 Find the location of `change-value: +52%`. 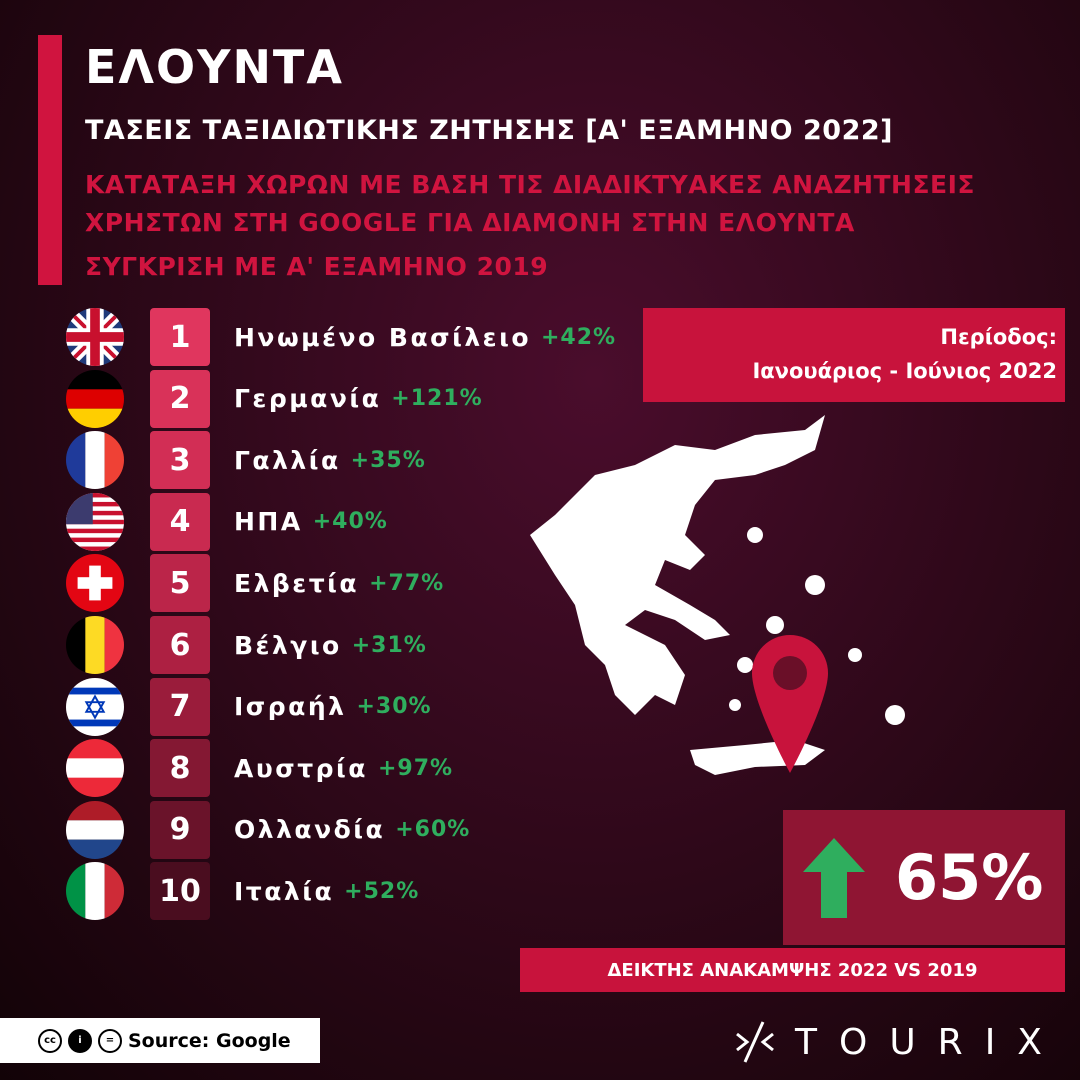

change-value: +52% is located at coordinates (382, 891).